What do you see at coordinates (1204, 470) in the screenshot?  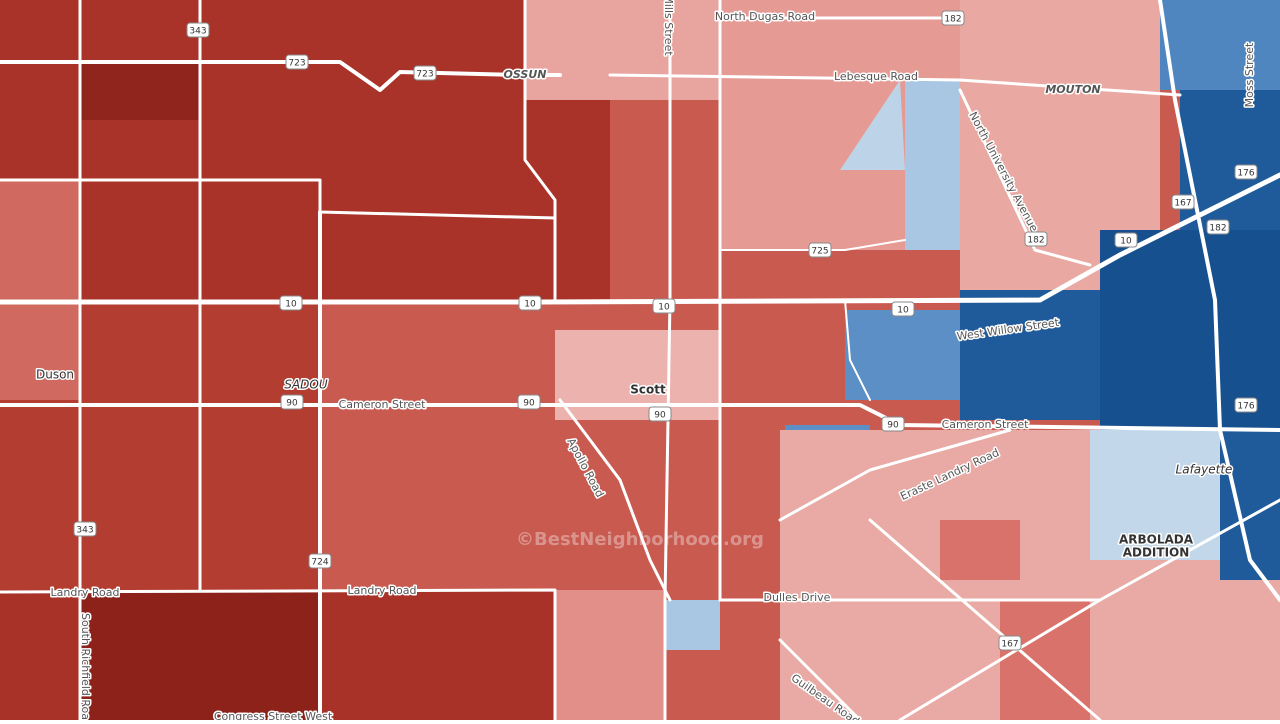 I see `place-label: Lafayette` at bounding box center [1204, 470].